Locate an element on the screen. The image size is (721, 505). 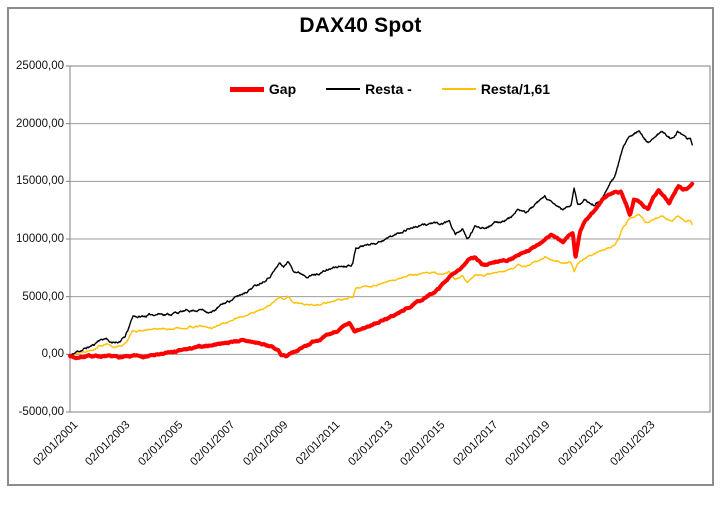
chart-title: DAX40 Spot is located at coordinates (360, 25).